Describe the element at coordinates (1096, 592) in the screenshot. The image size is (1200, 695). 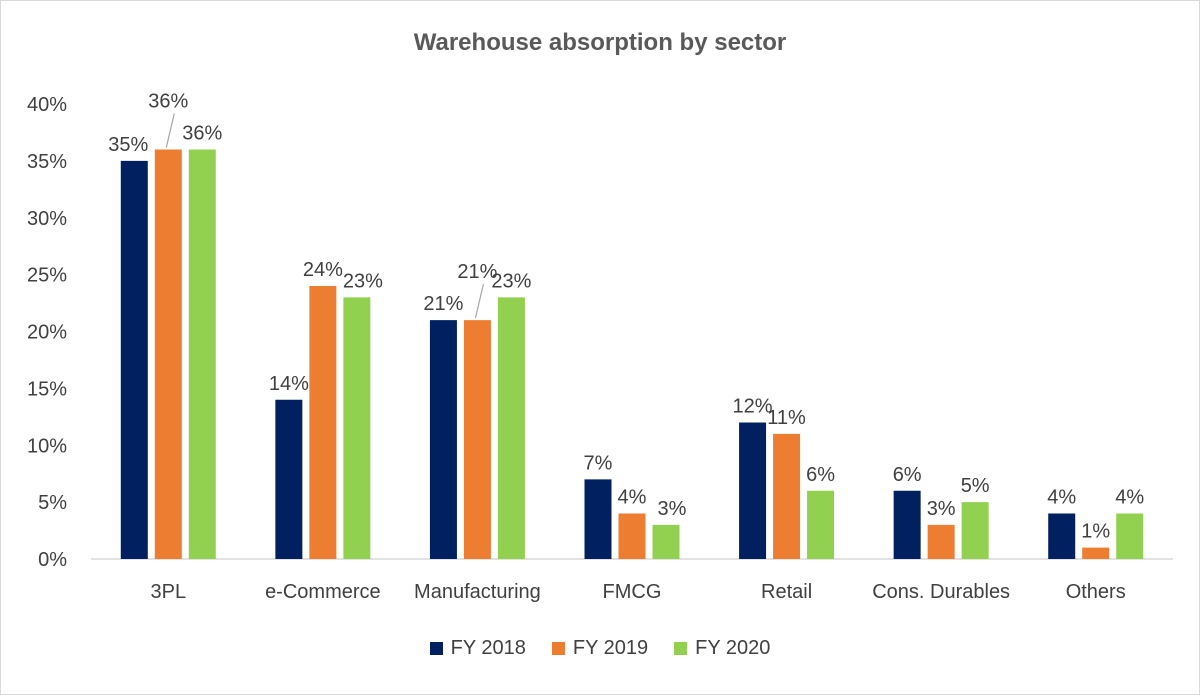
I see `x-category-label: Others` at that location.